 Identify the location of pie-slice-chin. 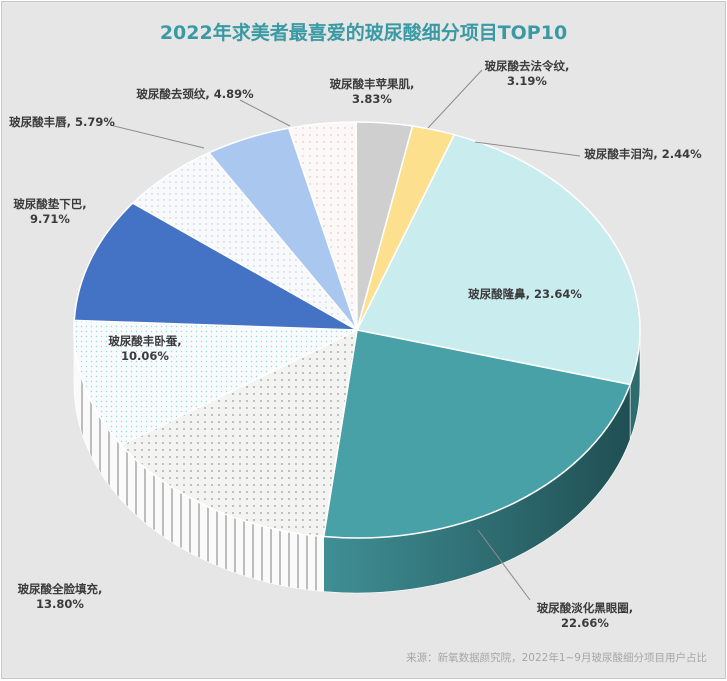
(215, 266).